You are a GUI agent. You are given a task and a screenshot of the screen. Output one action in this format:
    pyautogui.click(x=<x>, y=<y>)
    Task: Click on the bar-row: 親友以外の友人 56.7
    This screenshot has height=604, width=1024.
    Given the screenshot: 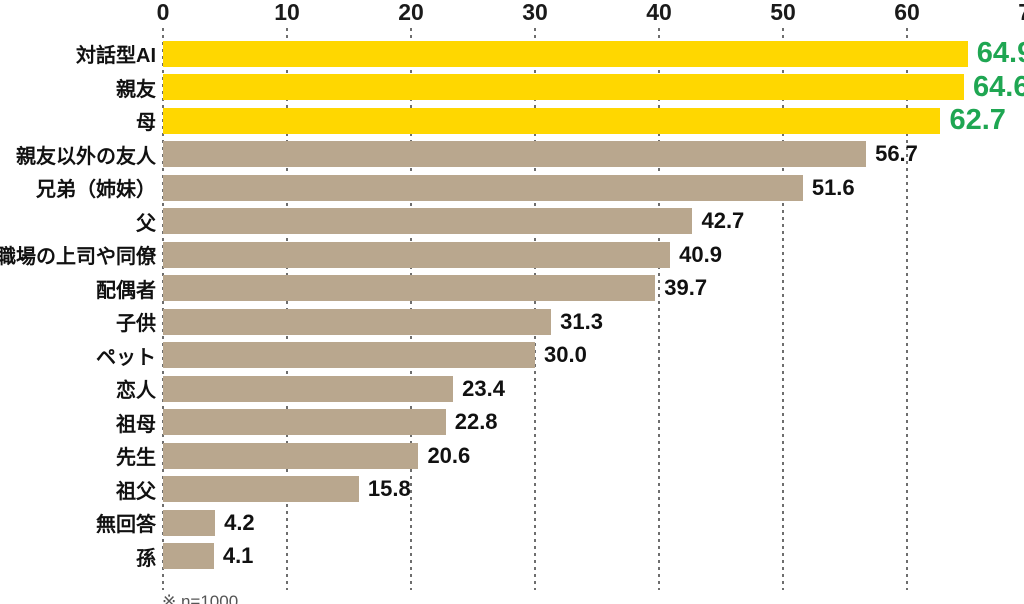 What is the action you would take?
    pyautogui.click(x=512, y=155)
    